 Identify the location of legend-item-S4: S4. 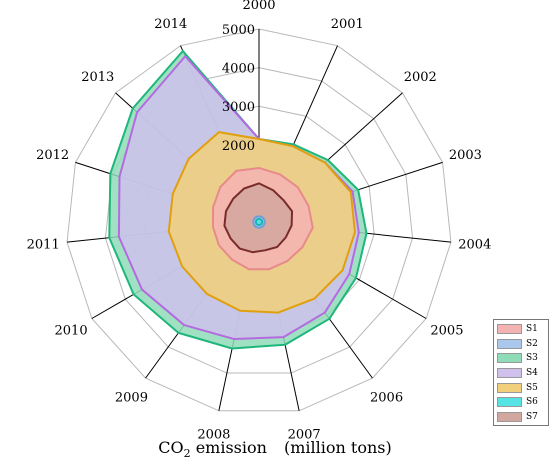
(521, 373).